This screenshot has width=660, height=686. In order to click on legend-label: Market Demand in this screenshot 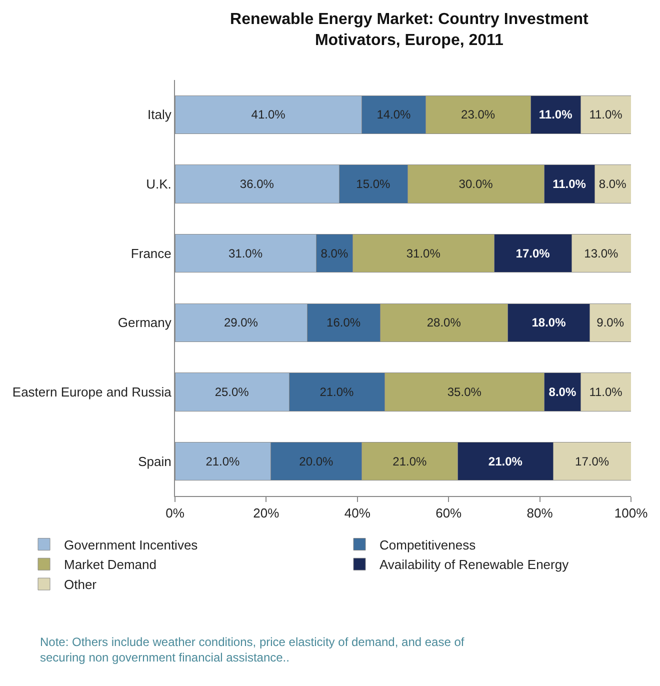, I will do `click(110, 564)`.